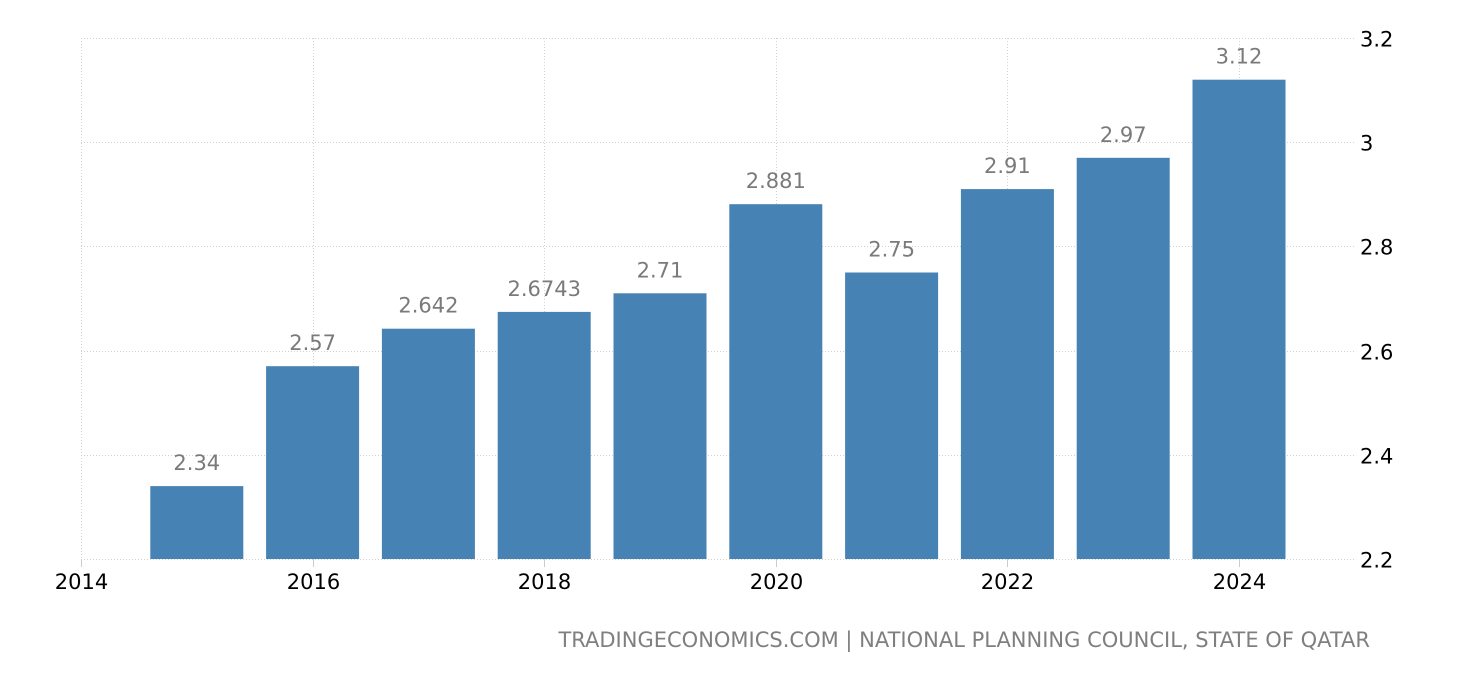 The width and height of the screenshot is (1460, 680). What do you see at coordinates (428, 443) in the screenshot?
I see `bar-2017` at bounding box center [428, 443].